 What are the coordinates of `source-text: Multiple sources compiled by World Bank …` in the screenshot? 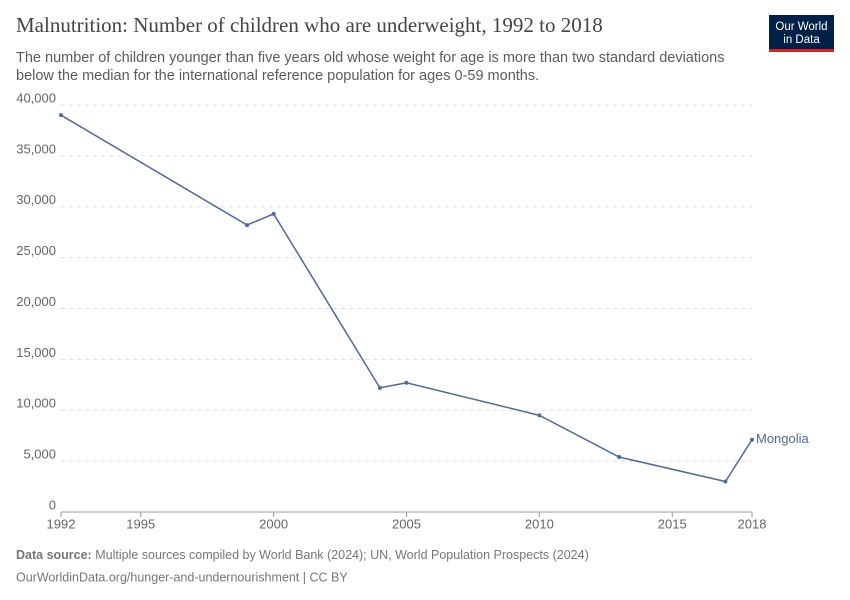 It's located at (342, 555).